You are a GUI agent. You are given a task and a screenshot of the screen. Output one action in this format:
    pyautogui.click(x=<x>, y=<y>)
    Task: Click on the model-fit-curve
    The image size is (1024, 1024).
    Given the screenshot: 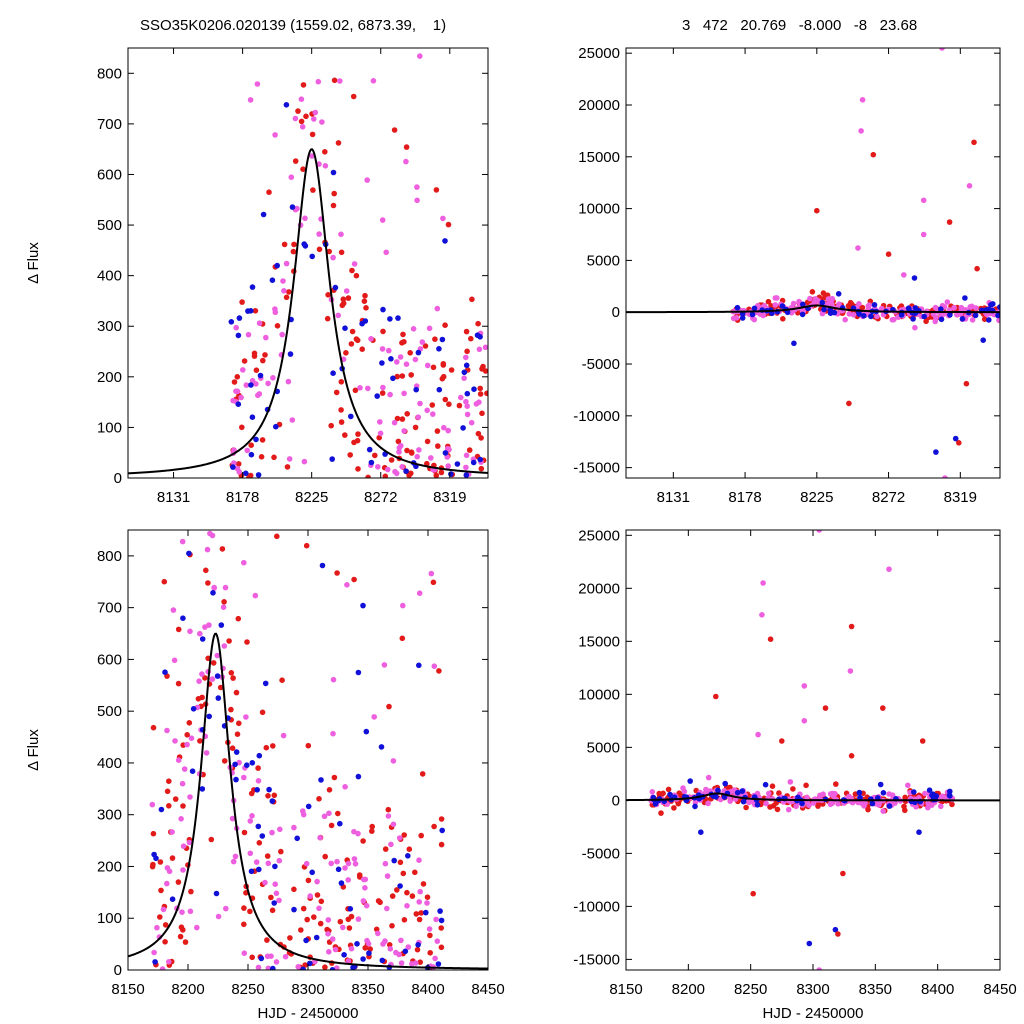 What is the action you would take?
    pyautogui.click(x=813, y=309)
    